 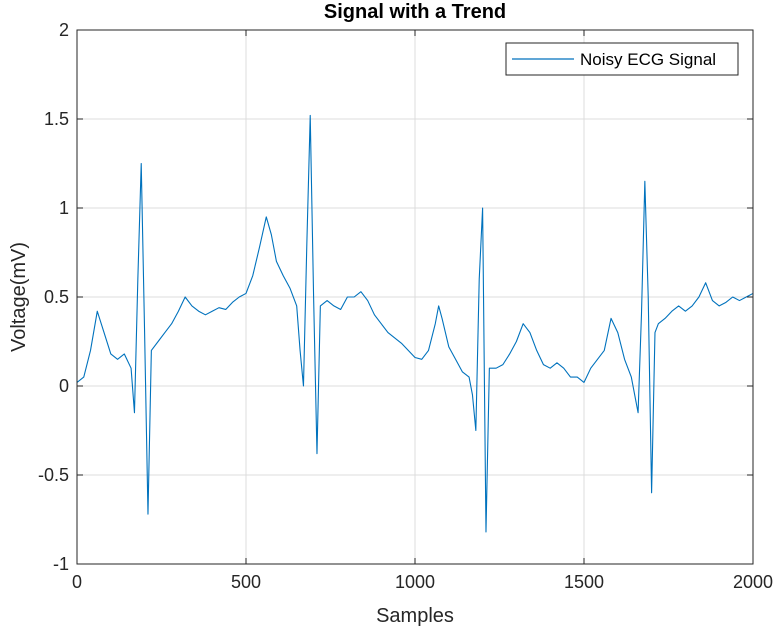 What do you see at coordinates (64, 208) in the screenshot?
I see `y-tick-label: 1` at bounding box center [64, 208].